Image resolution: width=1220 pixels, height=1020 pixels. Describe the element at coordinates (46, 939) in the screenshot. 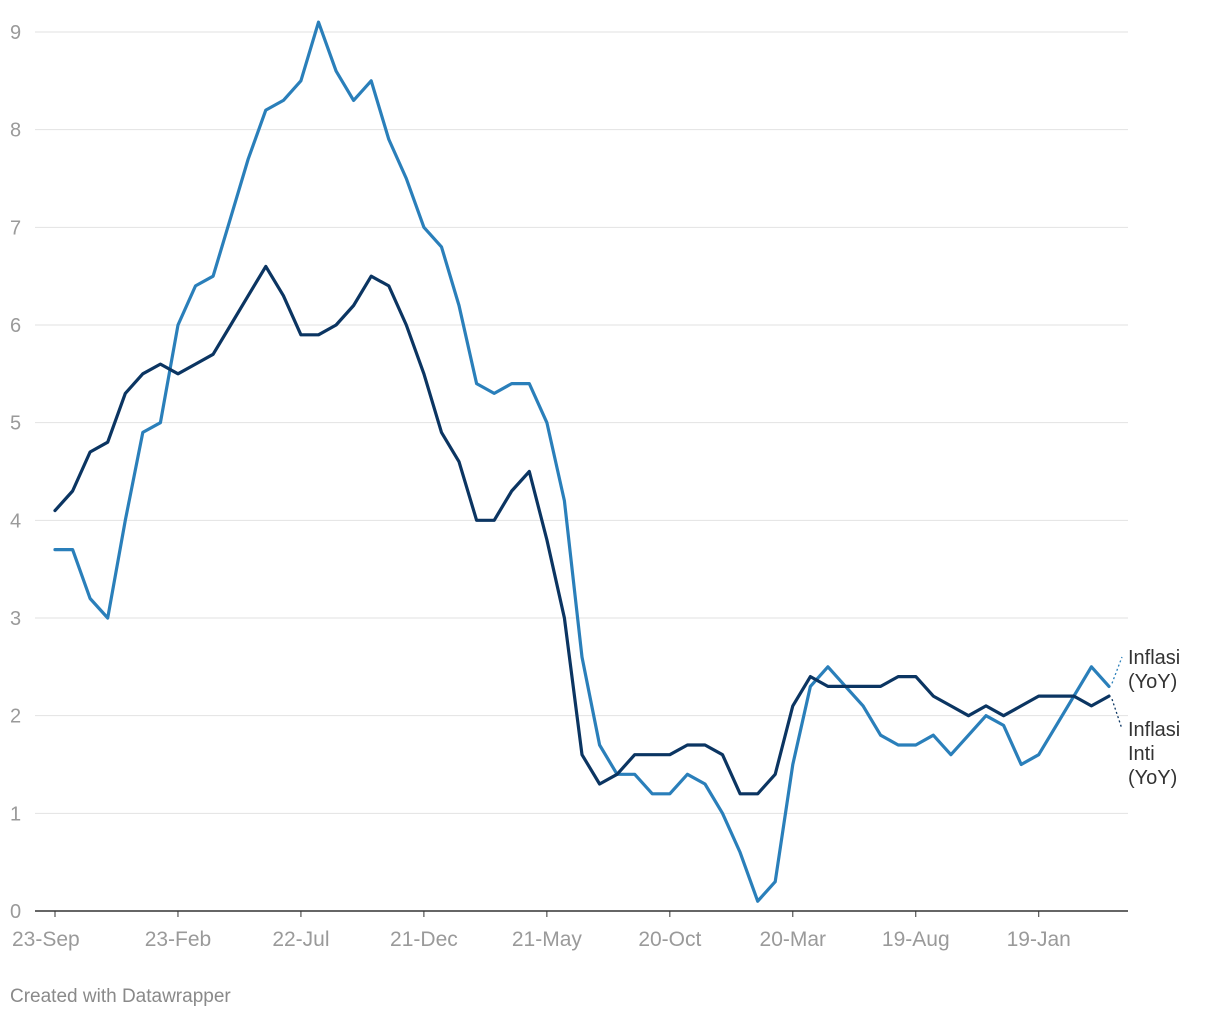

I see `x-tick-label: 23-Sep` at that location.